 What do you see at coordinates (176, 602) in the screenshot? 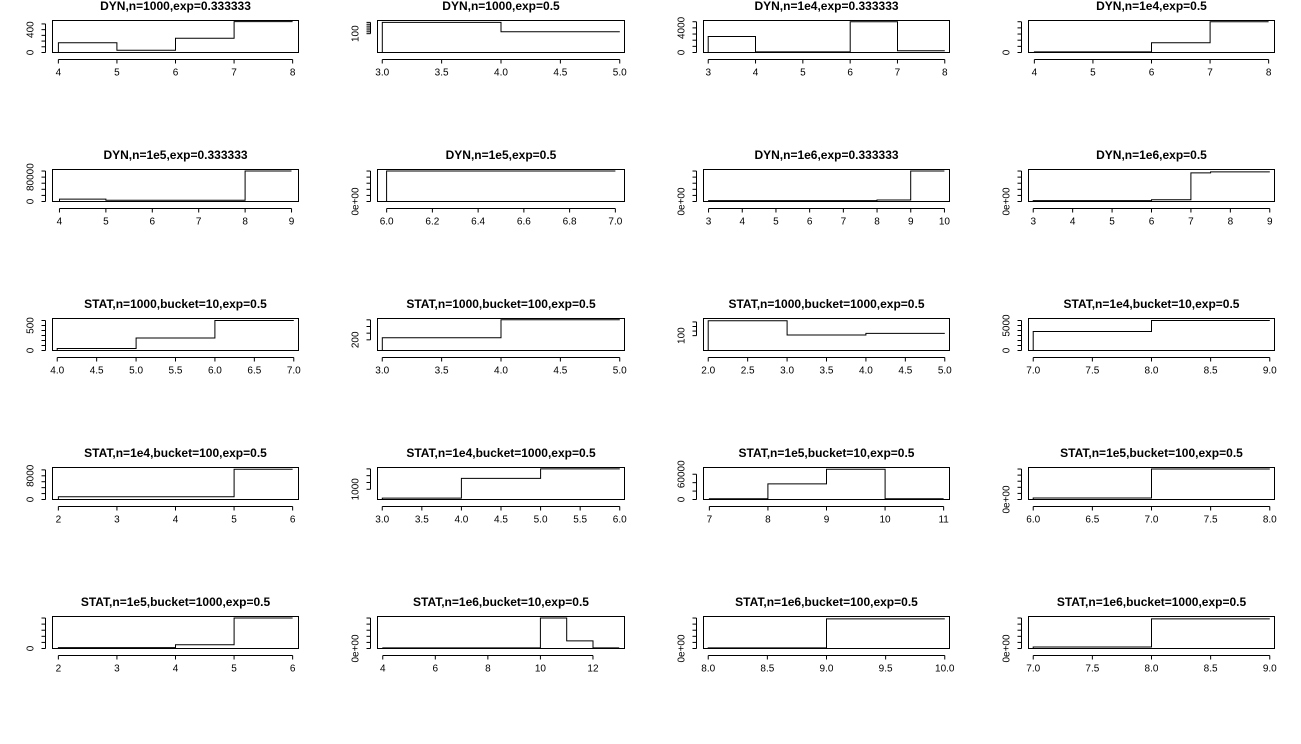
I see `chart-title: STAT,n=1e5,bucket=1000,exp=0.5` at bounding box center [176, 602].